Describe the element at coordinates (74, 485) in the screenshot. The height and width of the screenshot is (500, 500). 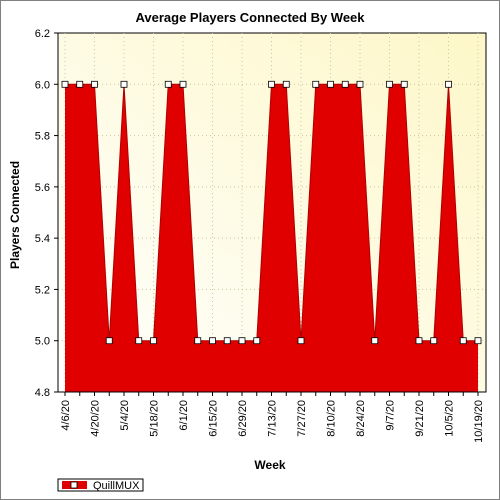
I see `legend-marker` at that location.